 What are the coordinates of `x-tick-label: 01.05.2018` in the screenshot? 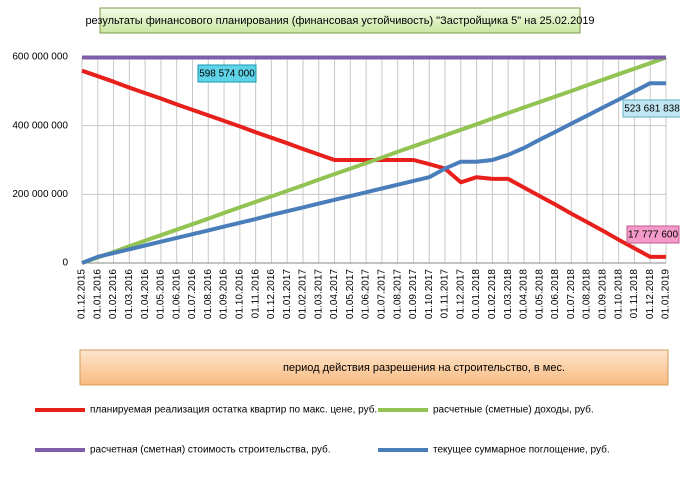 It's located at (539, 294).